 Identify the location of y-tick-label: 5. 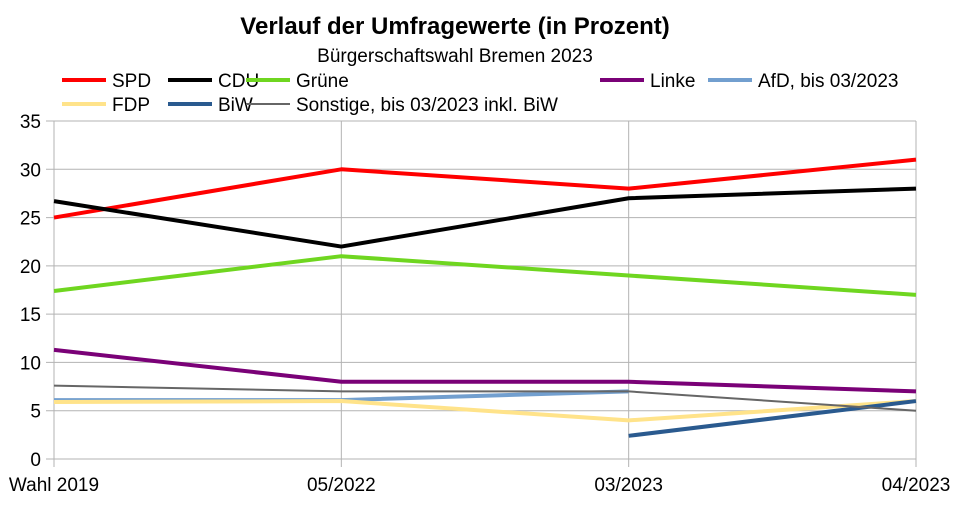
(35, 412).